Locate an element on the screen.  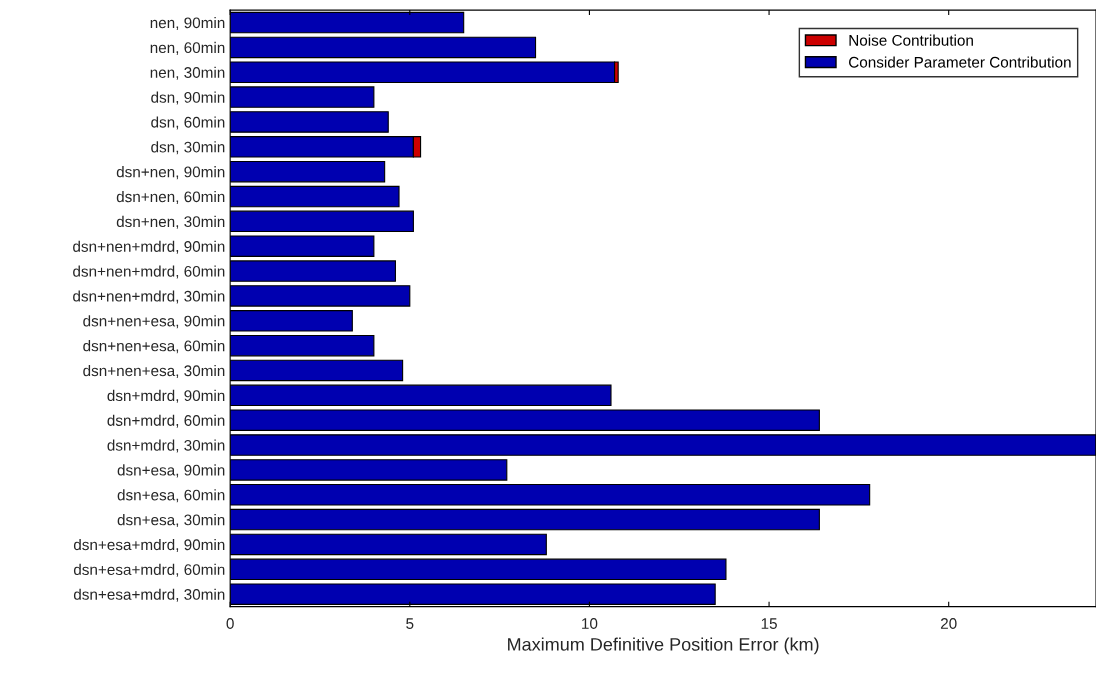
y-tick-label: dsn+esa, 30min is located at coordinates (171, 521).